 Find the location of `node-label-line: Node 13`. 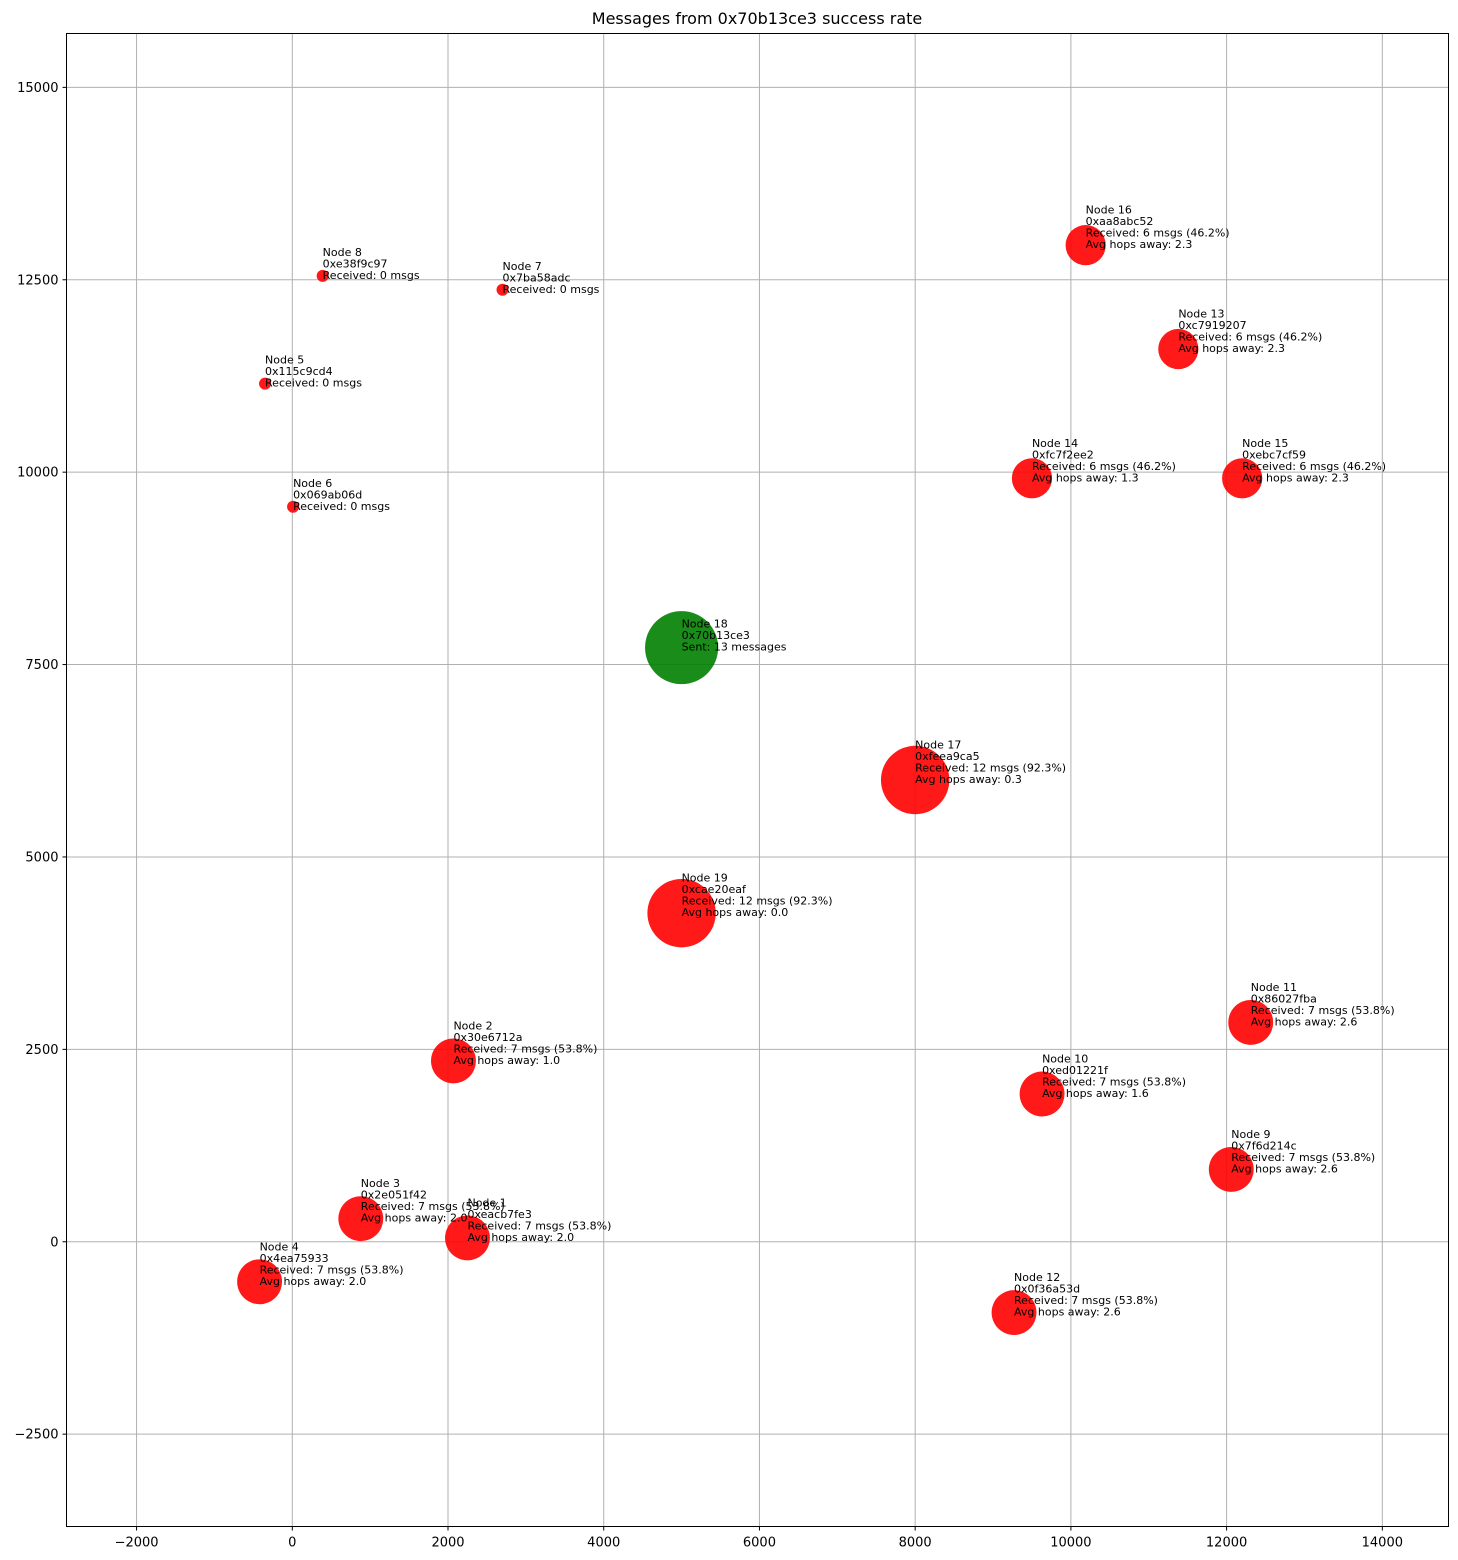

node-label-line: Node 13 is located at coordinates (1201, 314).